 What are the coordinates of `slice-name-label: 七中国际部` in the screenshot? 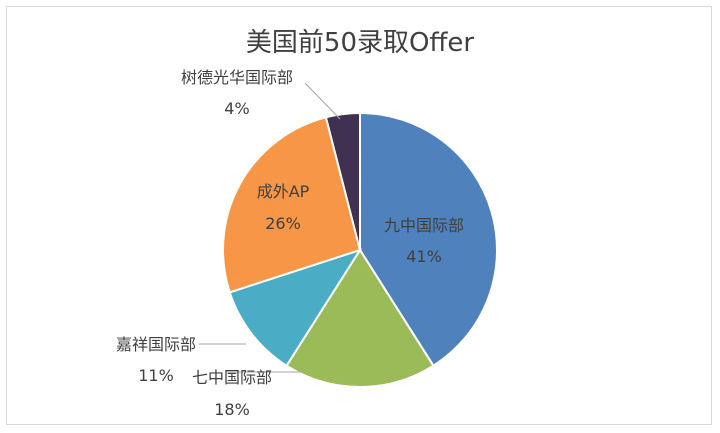 It's located at (232, 377).